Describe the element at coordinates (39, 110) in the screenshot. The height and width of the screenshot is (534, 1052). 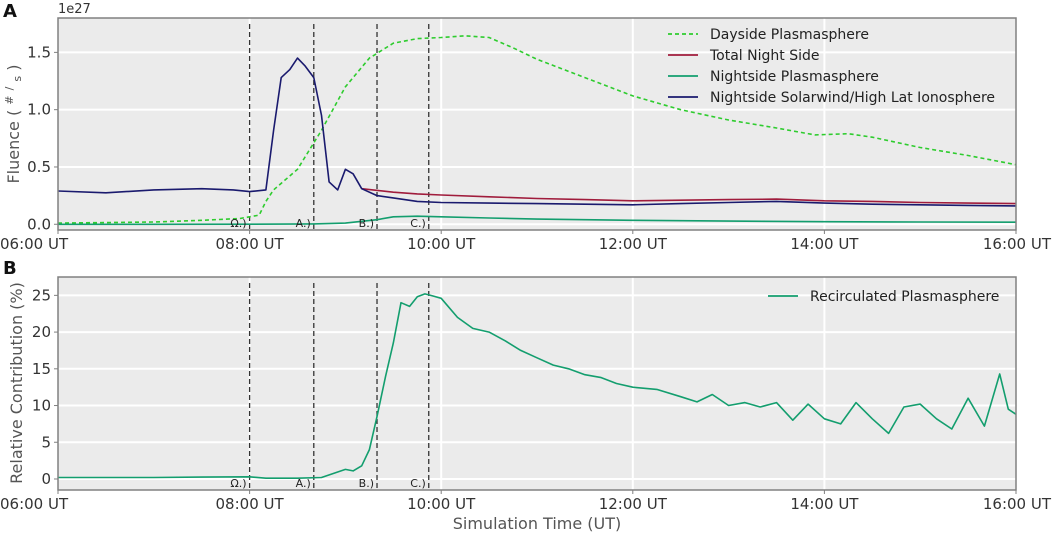
I see `panel-a-y-tick-label-2: 1.0` at that location.